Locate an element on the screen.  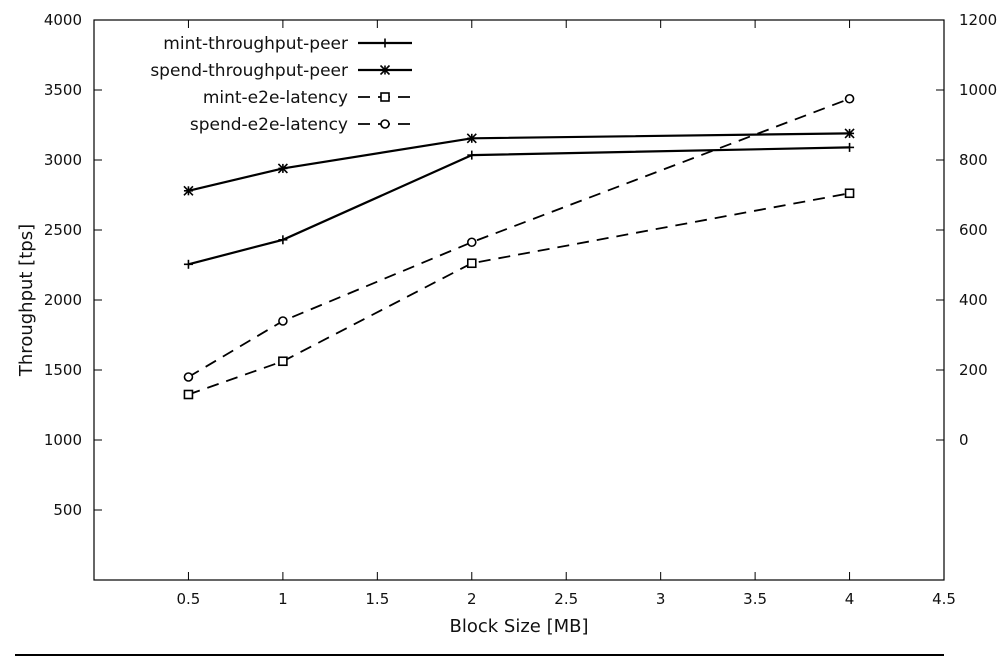
x-tick-label: 3.5 is located at coordinates (755, 599).